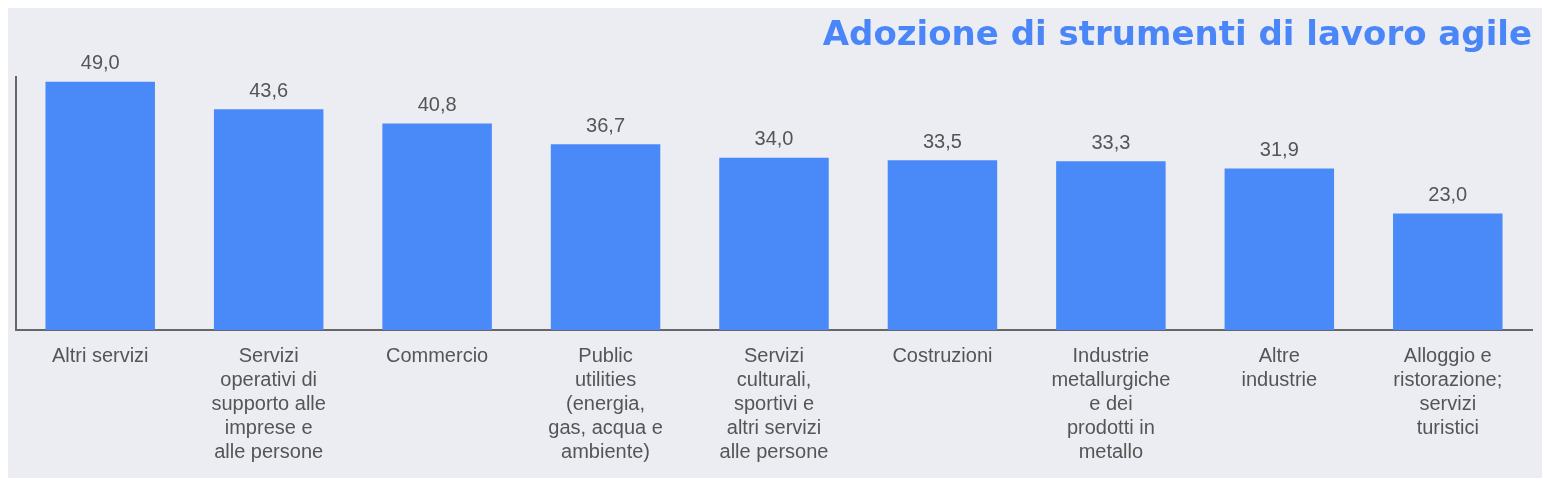 This screenshot has height=486, width=1550. What do you see at coordinates (774, 138) in the screenshot?
I see `data-label: 34,0` at bounding box center [774, 138].